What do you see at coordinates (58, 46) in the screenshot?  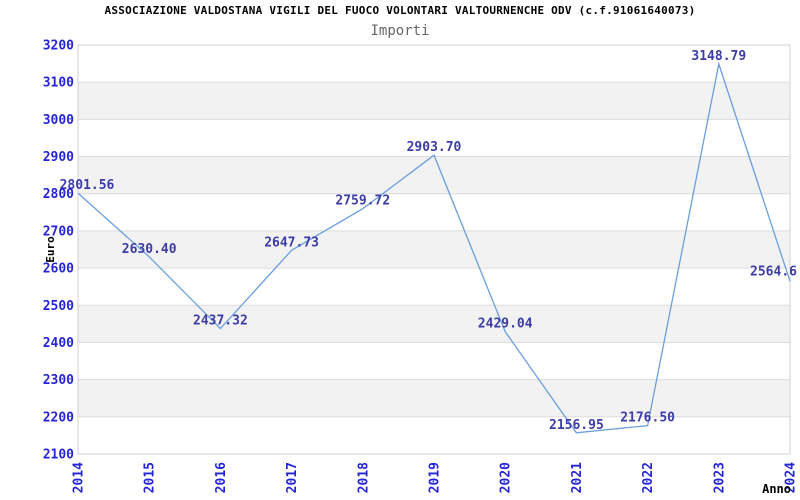 I see `y-tick-label: 3200` at bounding box center [58, 46].